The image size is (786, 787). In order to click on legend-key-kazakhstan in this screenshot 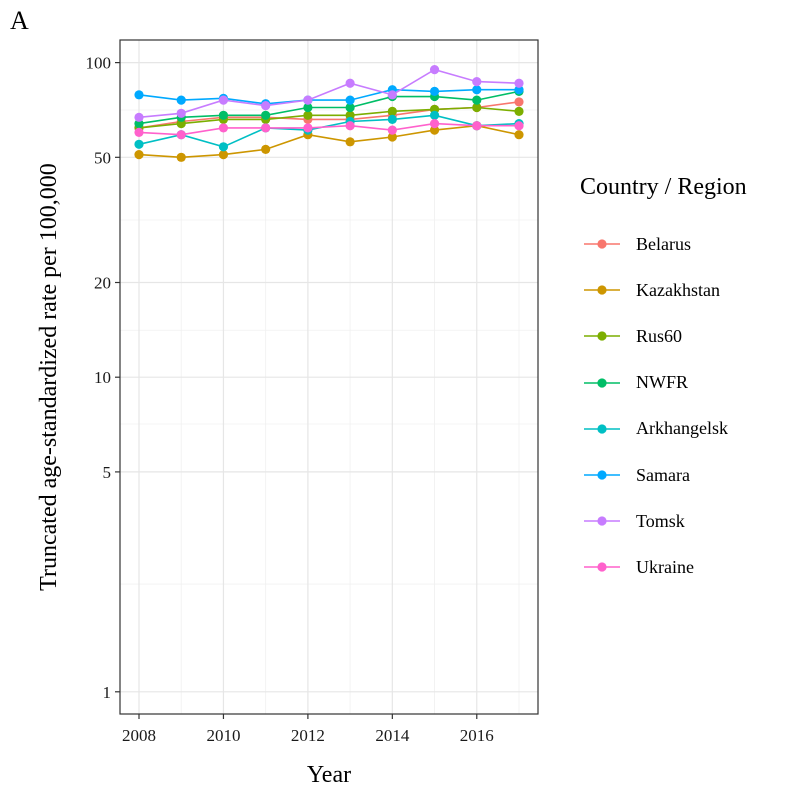, I will do `click(602, 290)`.